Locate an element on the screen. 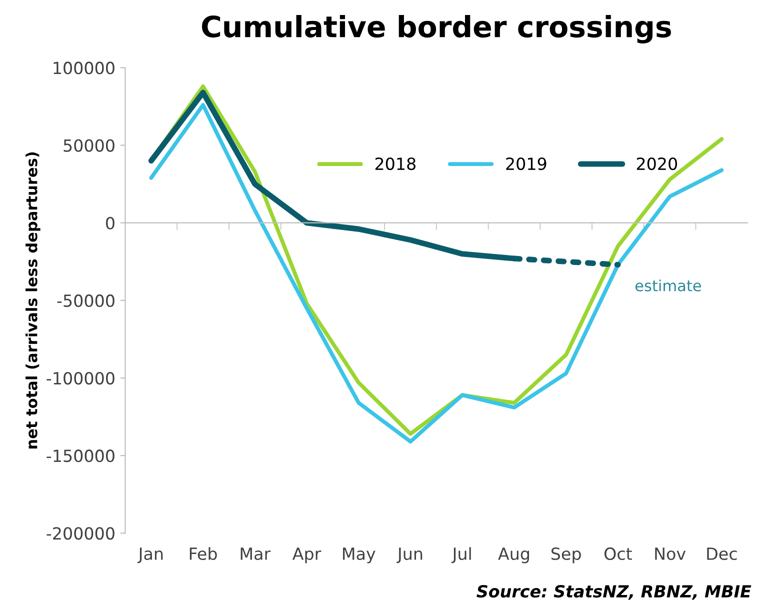  y-axis-title: net total (arrivals less departures) is located at coordinates (33, 300).